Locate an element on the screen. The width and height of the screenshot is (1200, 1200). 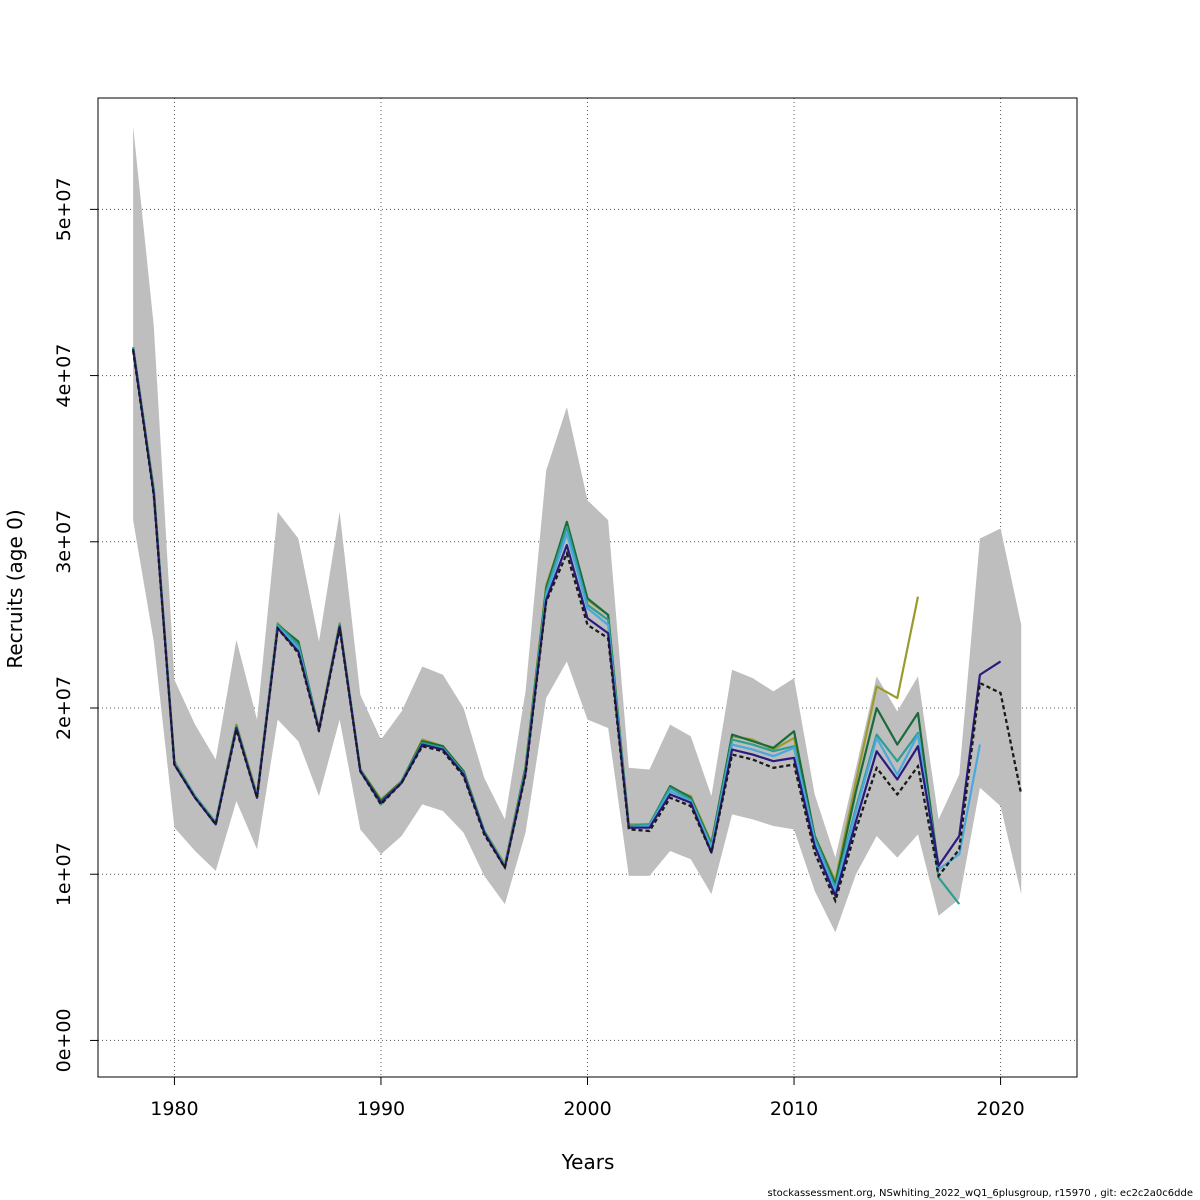
y-axis: 0e+00 1e+07 2e+07 3e+07 4e+07 5e+07 is located at coordinates (75, 624).